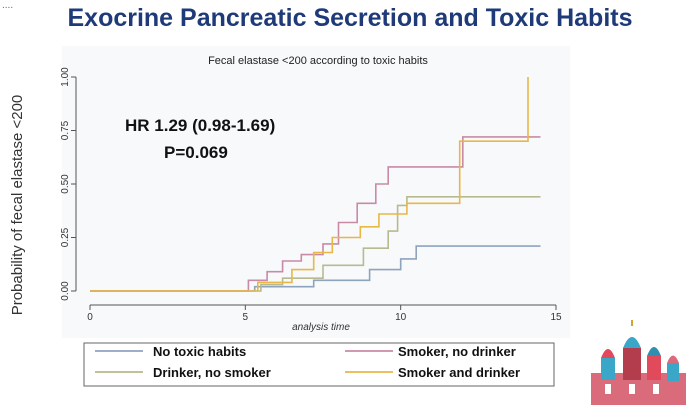 The height and width of the screenshot is (405, 700). Describe the element at coordinates (459, 372) in the screenshot. I see `legend-label-4: Smoker and drinker` at that location.